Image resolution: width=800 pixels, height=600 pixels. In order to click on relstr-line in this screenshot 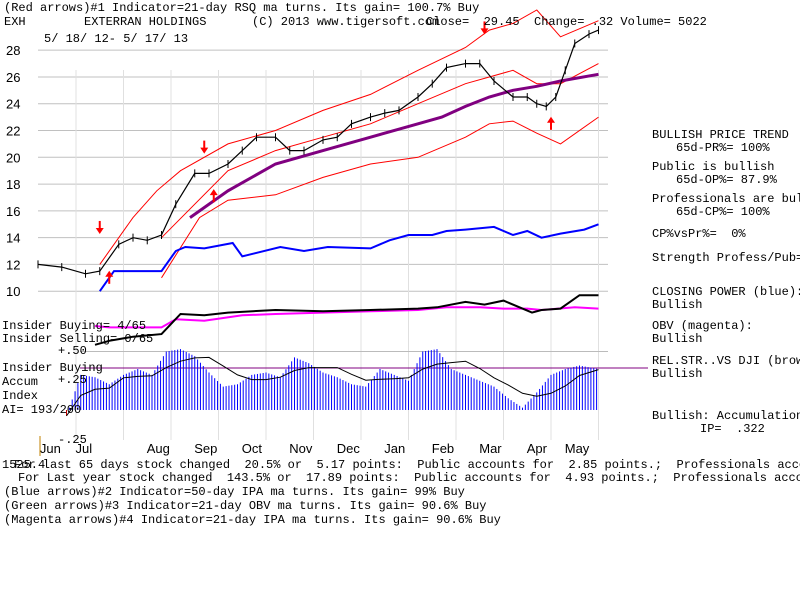, I will do `click(346, 320)`.